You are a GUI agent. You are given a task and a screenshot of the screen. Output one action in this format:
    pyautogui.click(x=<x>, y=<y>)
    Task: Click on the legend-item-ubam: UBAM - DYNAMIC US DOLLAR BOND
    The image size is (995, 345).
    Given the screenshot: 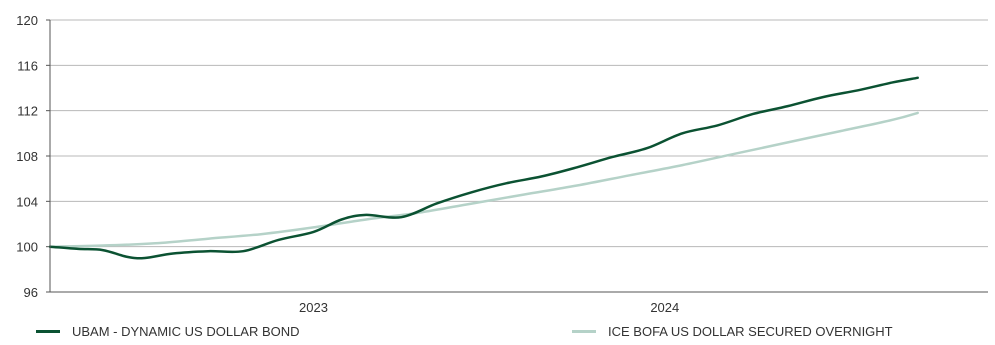 What is the action you would take?
    pyautogui.click(x=168, y=331)
    